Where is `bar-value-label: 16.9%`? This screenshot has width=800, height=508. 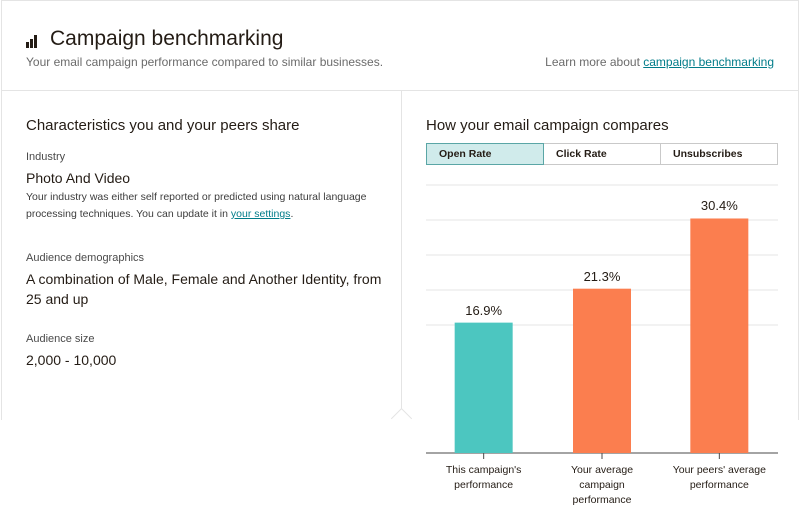 bar-value-label: 16.9% is located at coordinates (484, 310).